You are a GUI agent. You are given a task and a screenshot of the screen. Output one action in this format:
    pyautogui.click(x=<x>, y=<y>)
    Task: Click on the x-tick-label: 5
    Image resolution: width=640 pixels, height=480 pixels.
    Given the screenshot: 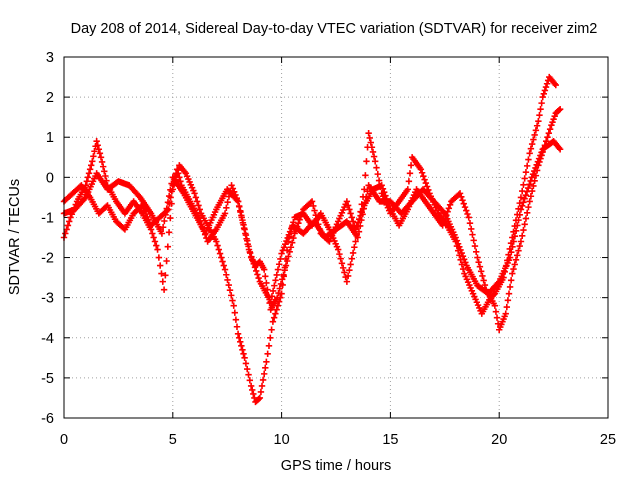 What is the action you would take?
    pyautogui.click(x=173, y=440)
    